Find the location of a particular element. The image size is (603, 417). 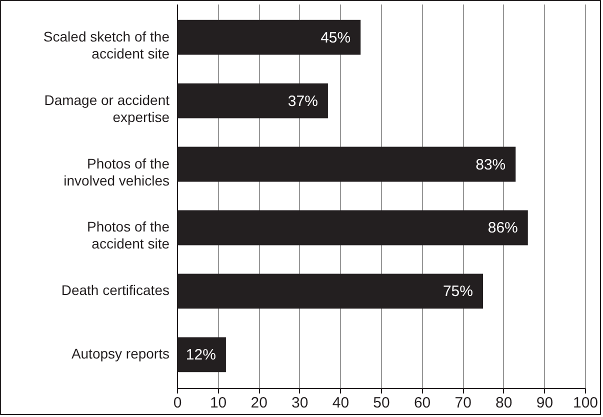

x-tick-label: 10 is located at coordinates (218, 403).